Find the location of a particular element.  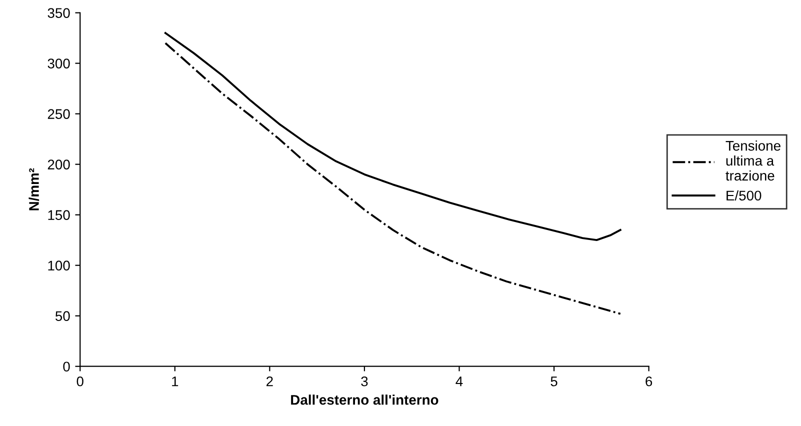

legend-label: E/500 is located at coordinates (744, 195).